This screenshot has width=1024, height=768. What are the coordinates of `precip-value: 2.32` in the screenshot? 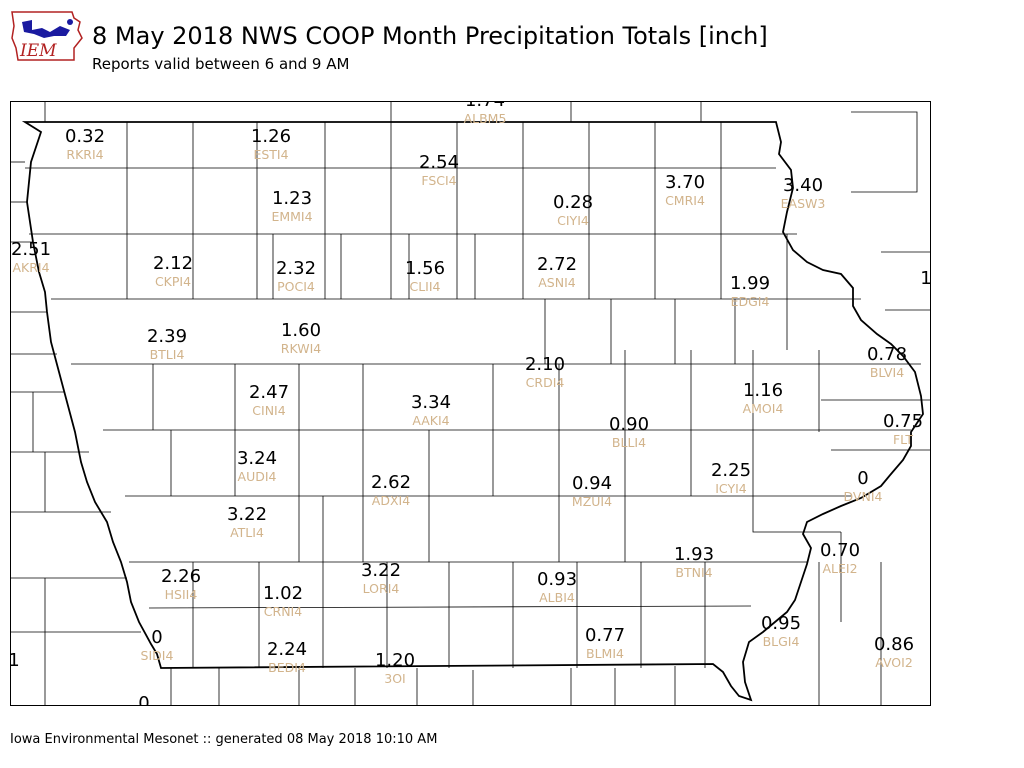 It's located at (296, 268).